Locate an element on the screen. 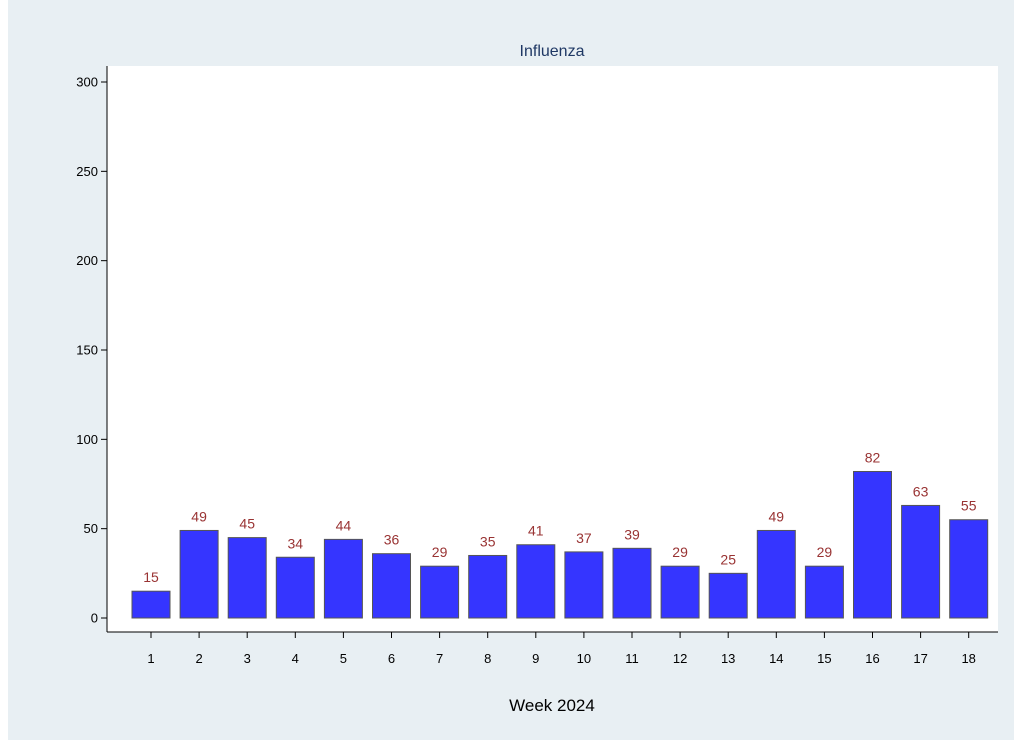 This screenshot has width=1014, height=740. bar-value-label: 36 is located at coordinates (392, 540).